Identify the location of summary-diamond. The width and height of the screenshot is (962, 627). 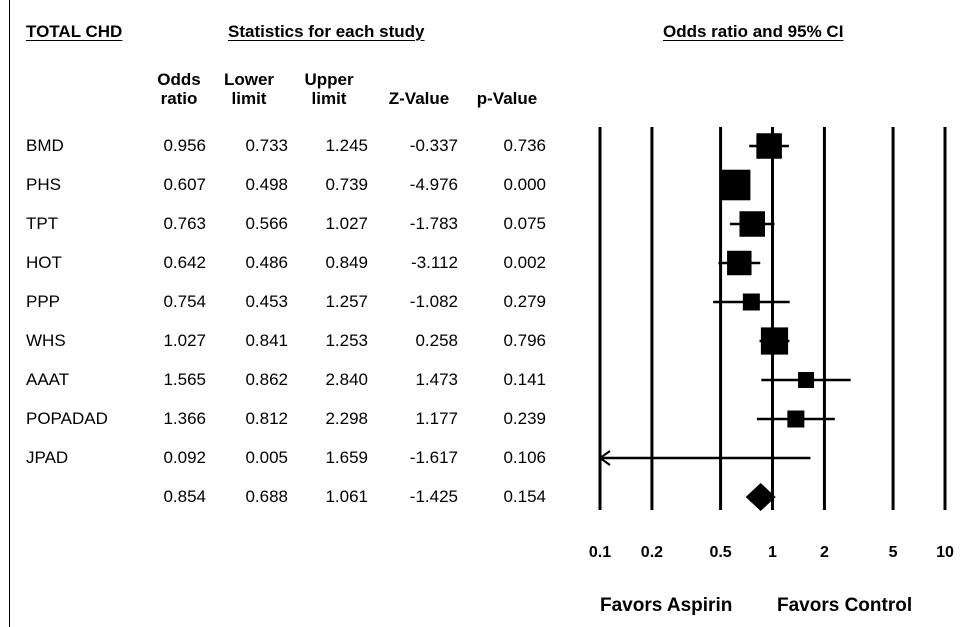
(760, 497).